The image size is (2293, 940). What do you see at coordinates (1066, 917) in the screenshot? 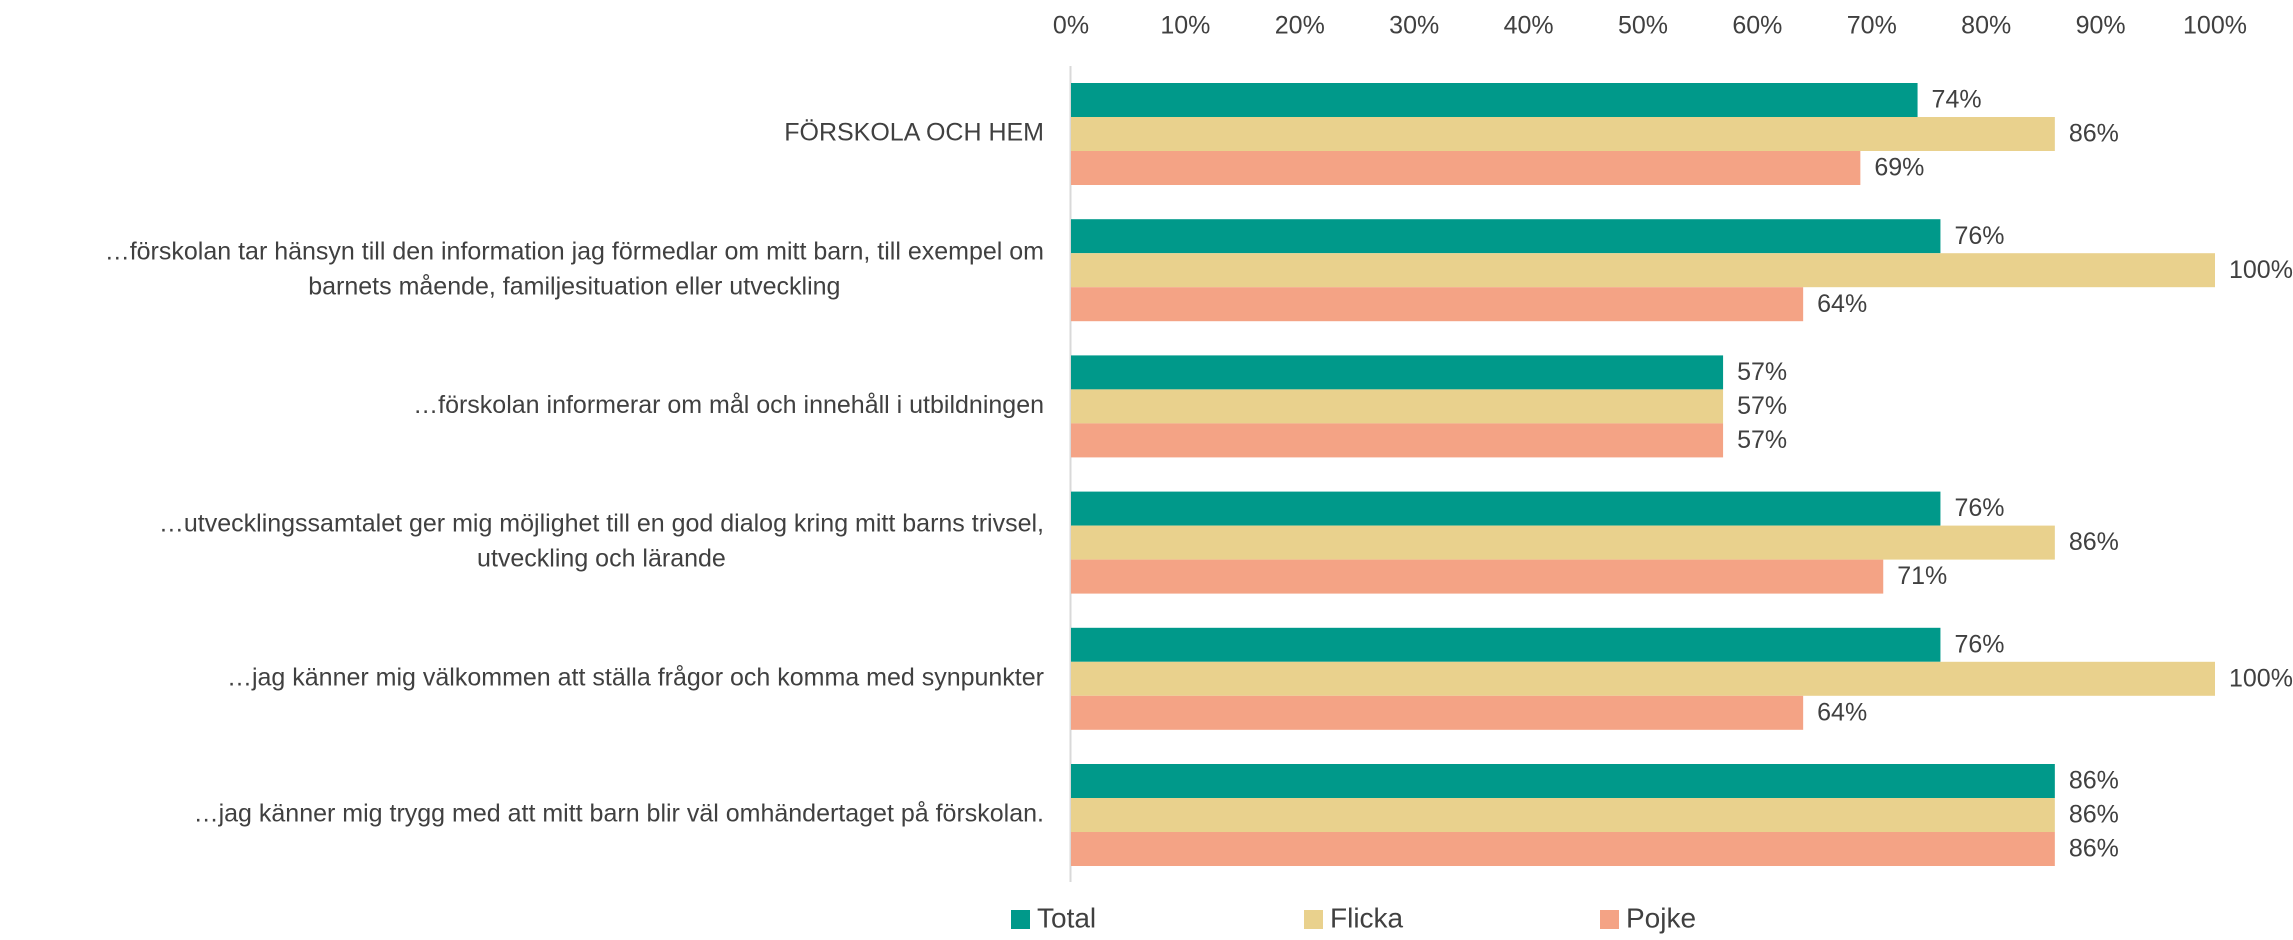
I see `legend-label: Total` at bounding box center [1066, 917].